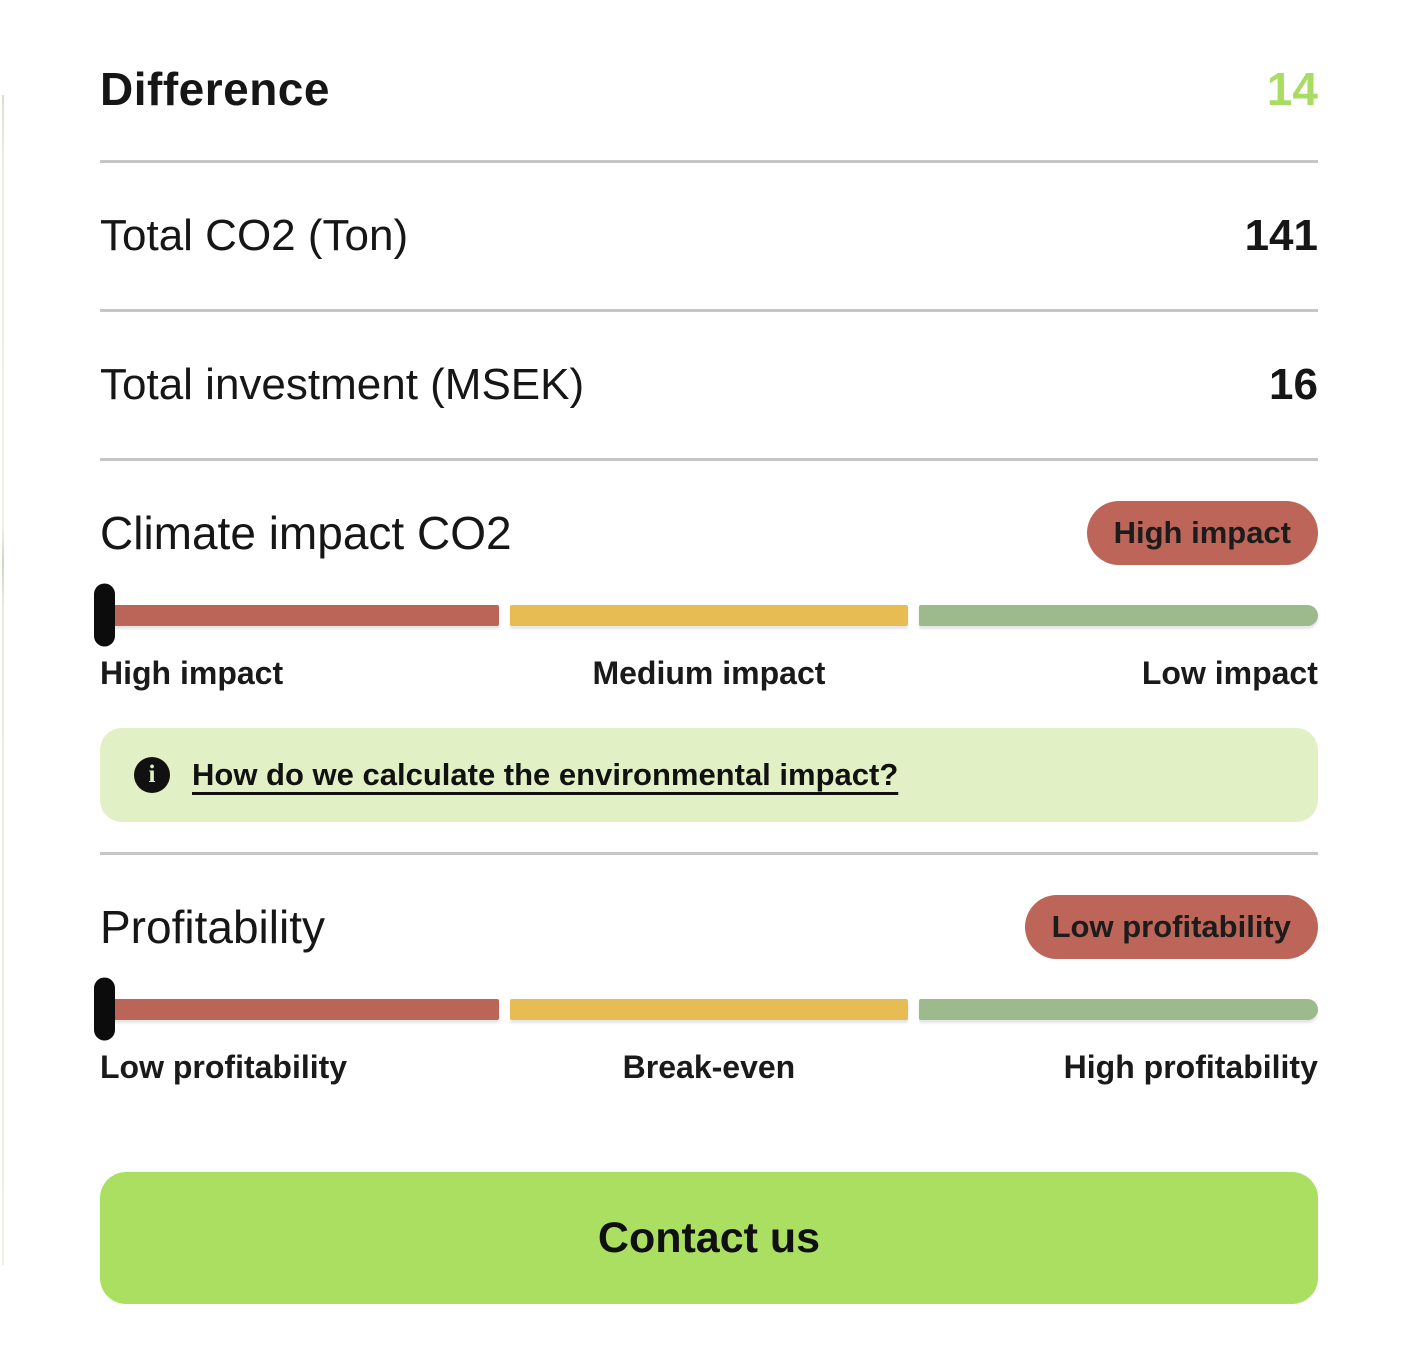 The width and height of the screenshot is (1416, 1368). I want to click on profitability-slider, so click(706, 1009).